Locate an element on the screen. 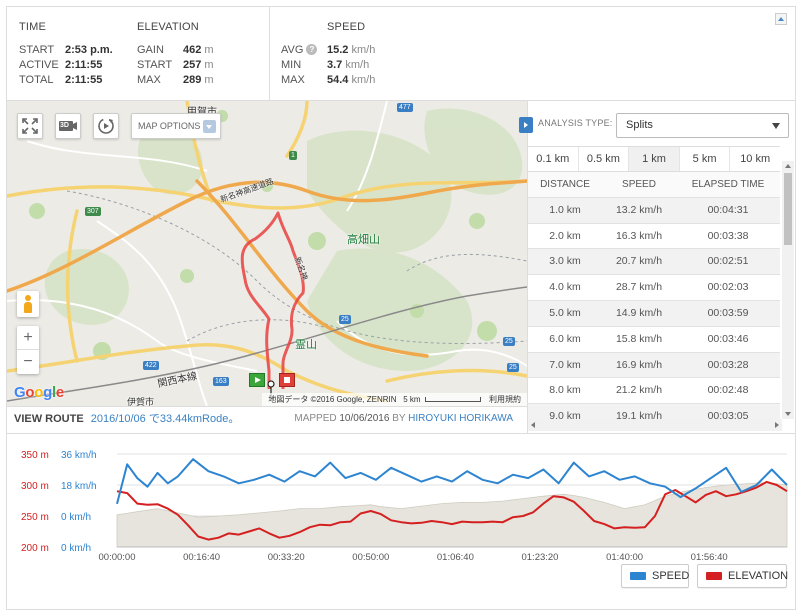 The image size is (800, 616). table-row: 3.0 km 20.7 km/h 00:02:51 is located at coordinates (654, 262).